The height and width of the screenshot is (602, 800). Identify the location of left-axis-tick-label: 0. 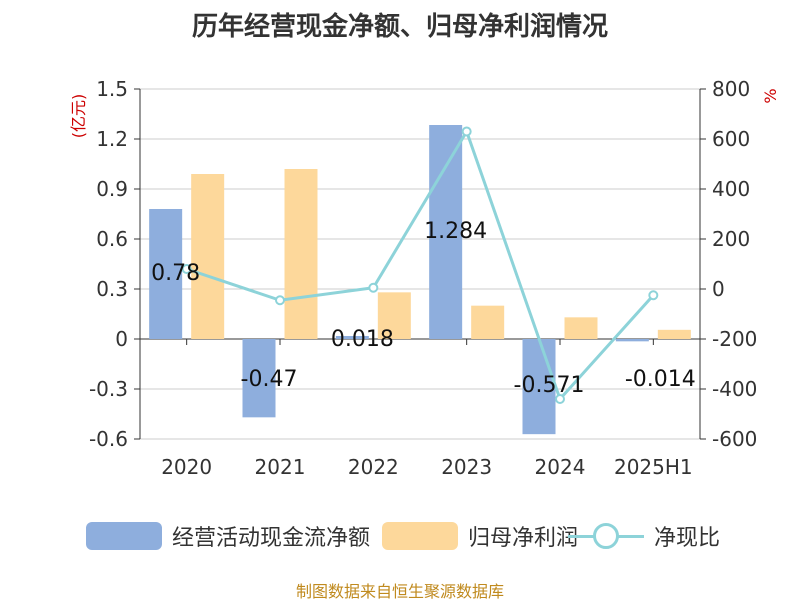
(121, 339).